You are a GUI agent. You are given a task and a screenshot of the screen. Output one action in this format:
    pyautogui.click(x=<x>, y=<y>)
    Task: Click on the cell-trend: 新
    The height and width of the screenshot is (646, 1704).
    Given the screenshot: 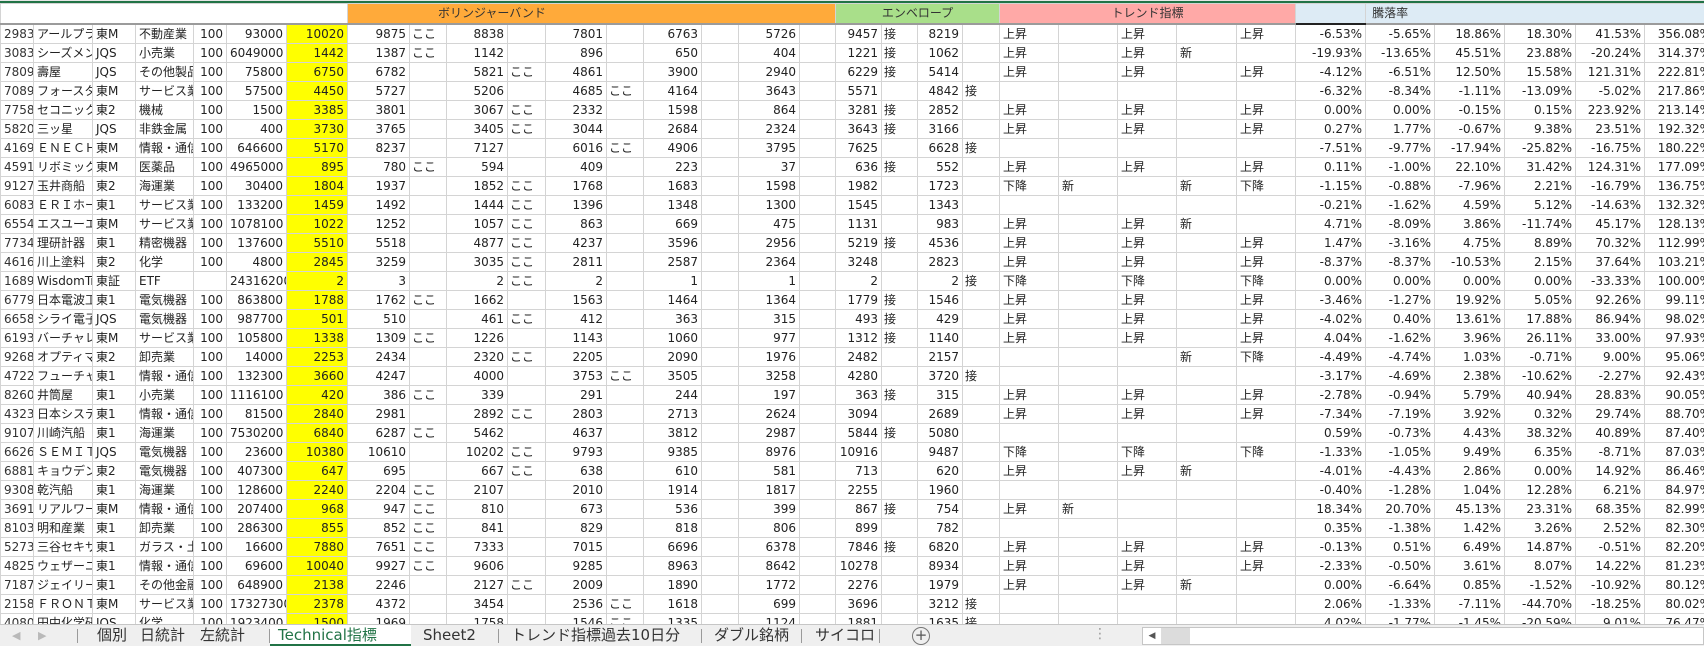 What is the action you would take?
    pyautogui.click(x=1088, y=508)
    